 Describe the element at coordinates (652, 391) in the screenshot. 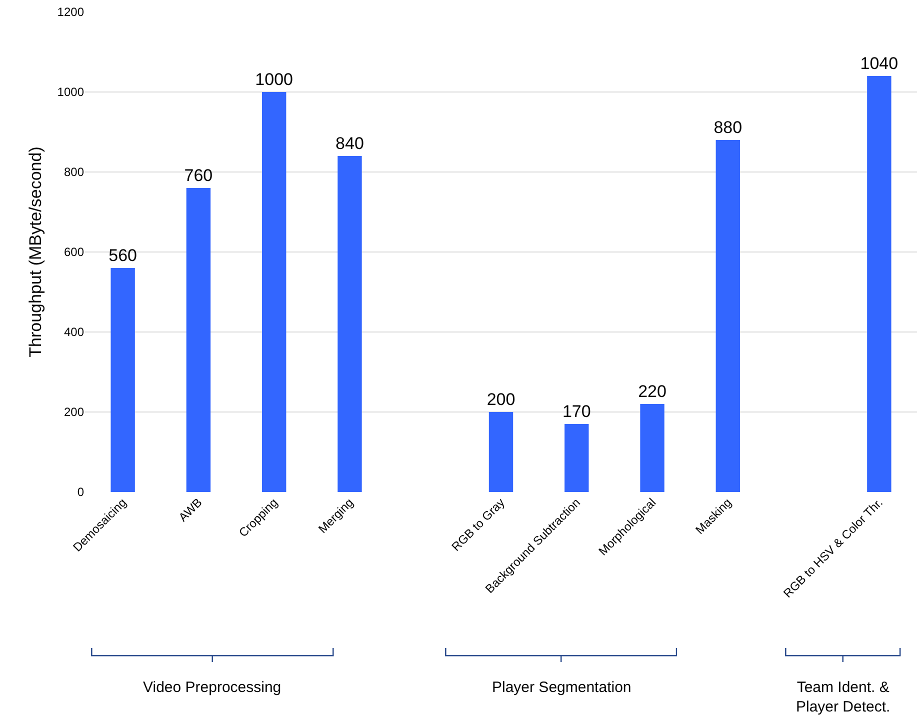

I see `data-label: 220` at that location.